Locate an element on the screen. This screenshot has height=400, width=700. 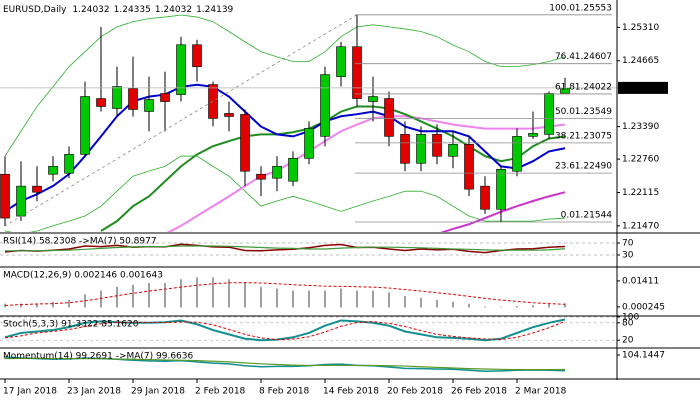
y-tick-label: 100 is located at coordinates (630, 318).